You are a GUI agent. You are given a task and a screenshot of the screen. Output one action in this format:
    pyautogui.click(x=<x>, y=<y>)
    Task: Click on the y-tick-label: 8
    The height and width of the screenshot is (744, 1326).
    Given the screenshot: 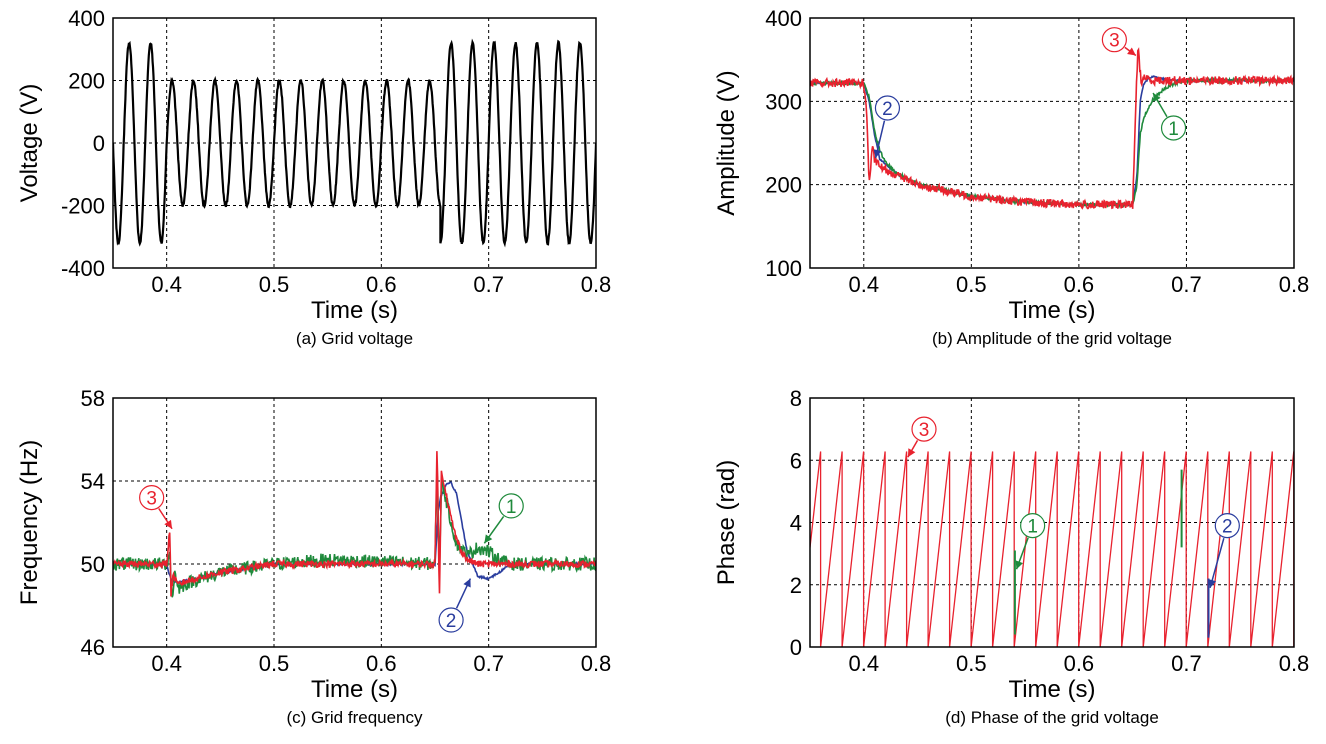 What is the action you would take?
    pyautogui.click(x=796, y=398)
    